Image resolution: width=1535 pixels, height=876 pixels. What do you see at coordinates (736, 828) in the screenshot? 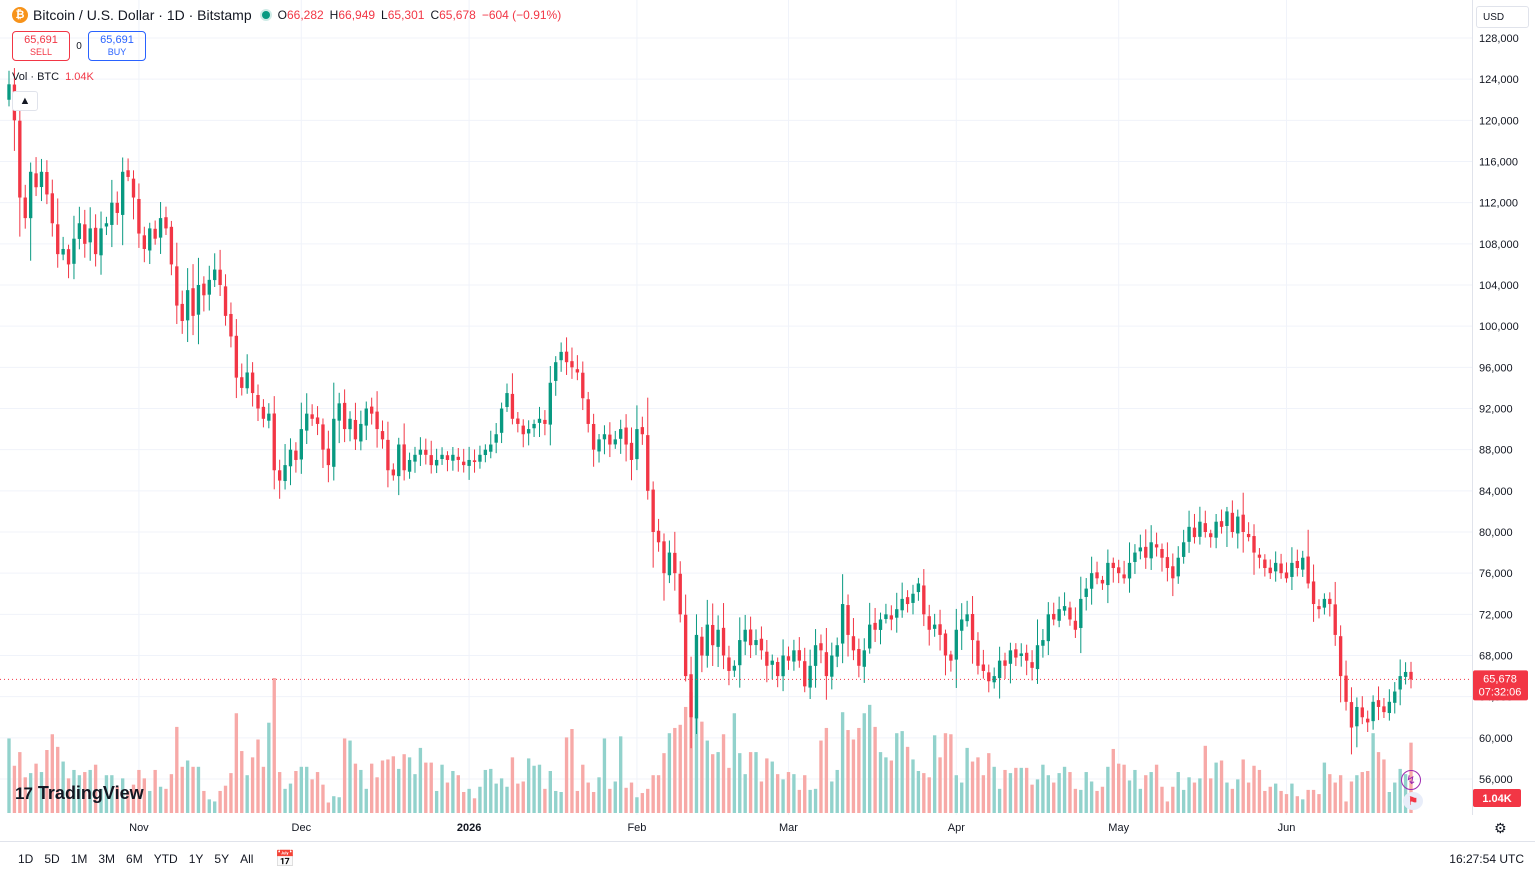
I see `time-axis: Nov Dec 2026 Feb Mar Apr May Jun` at bounding box center [736, 828].